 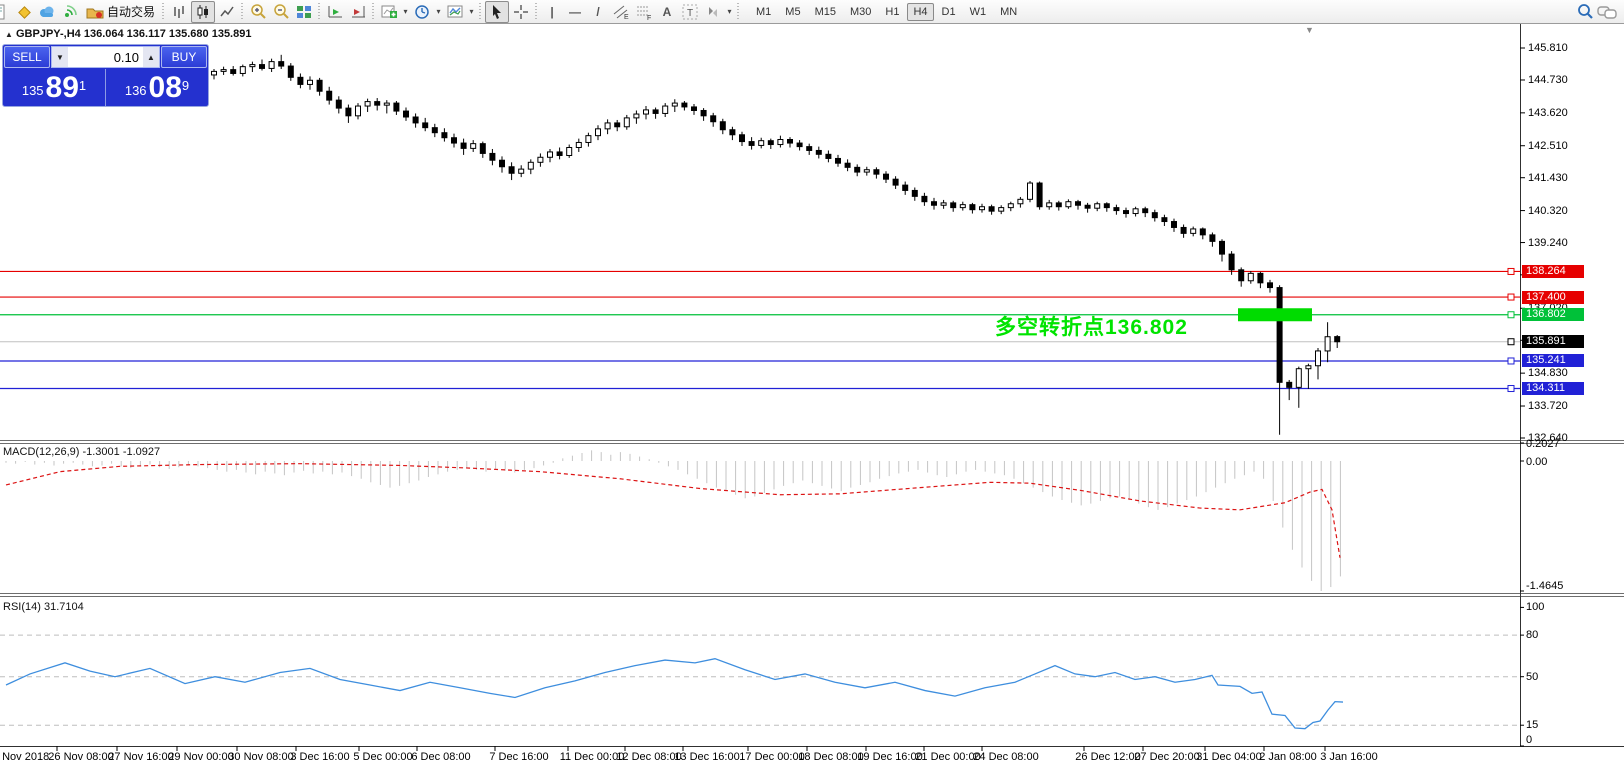 I want to click on zoom-in-icon, so click(x=258, y=12).